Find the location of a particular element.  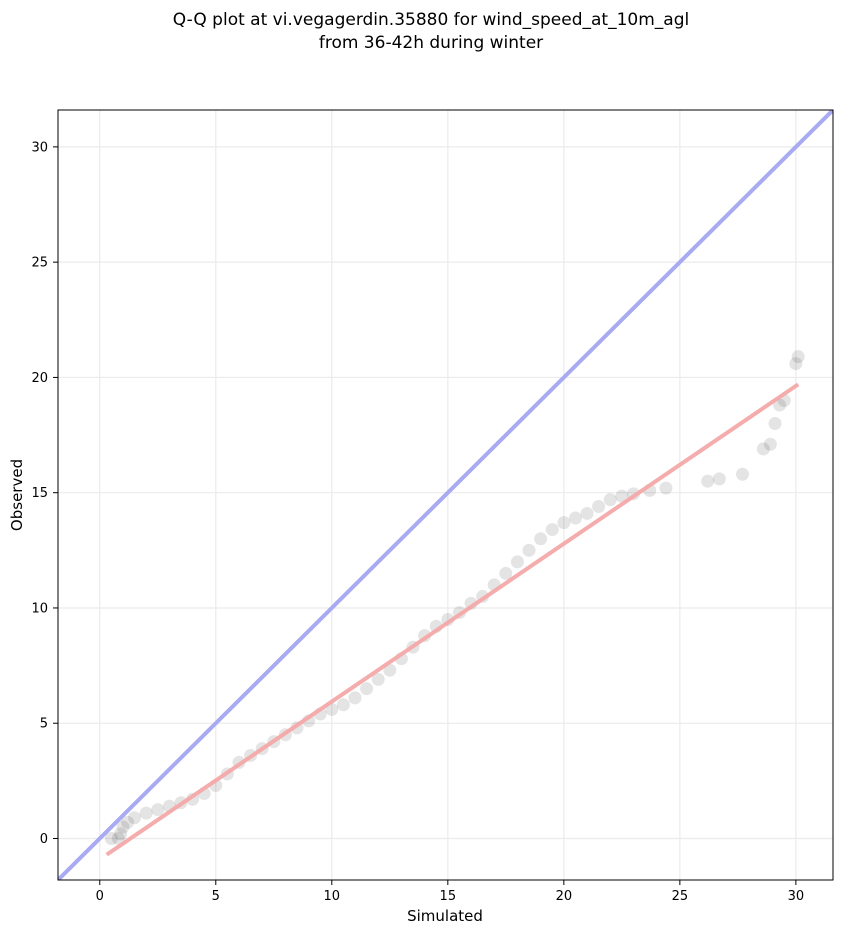

y-tick-label: 10 is located at coordinates (39, 608).